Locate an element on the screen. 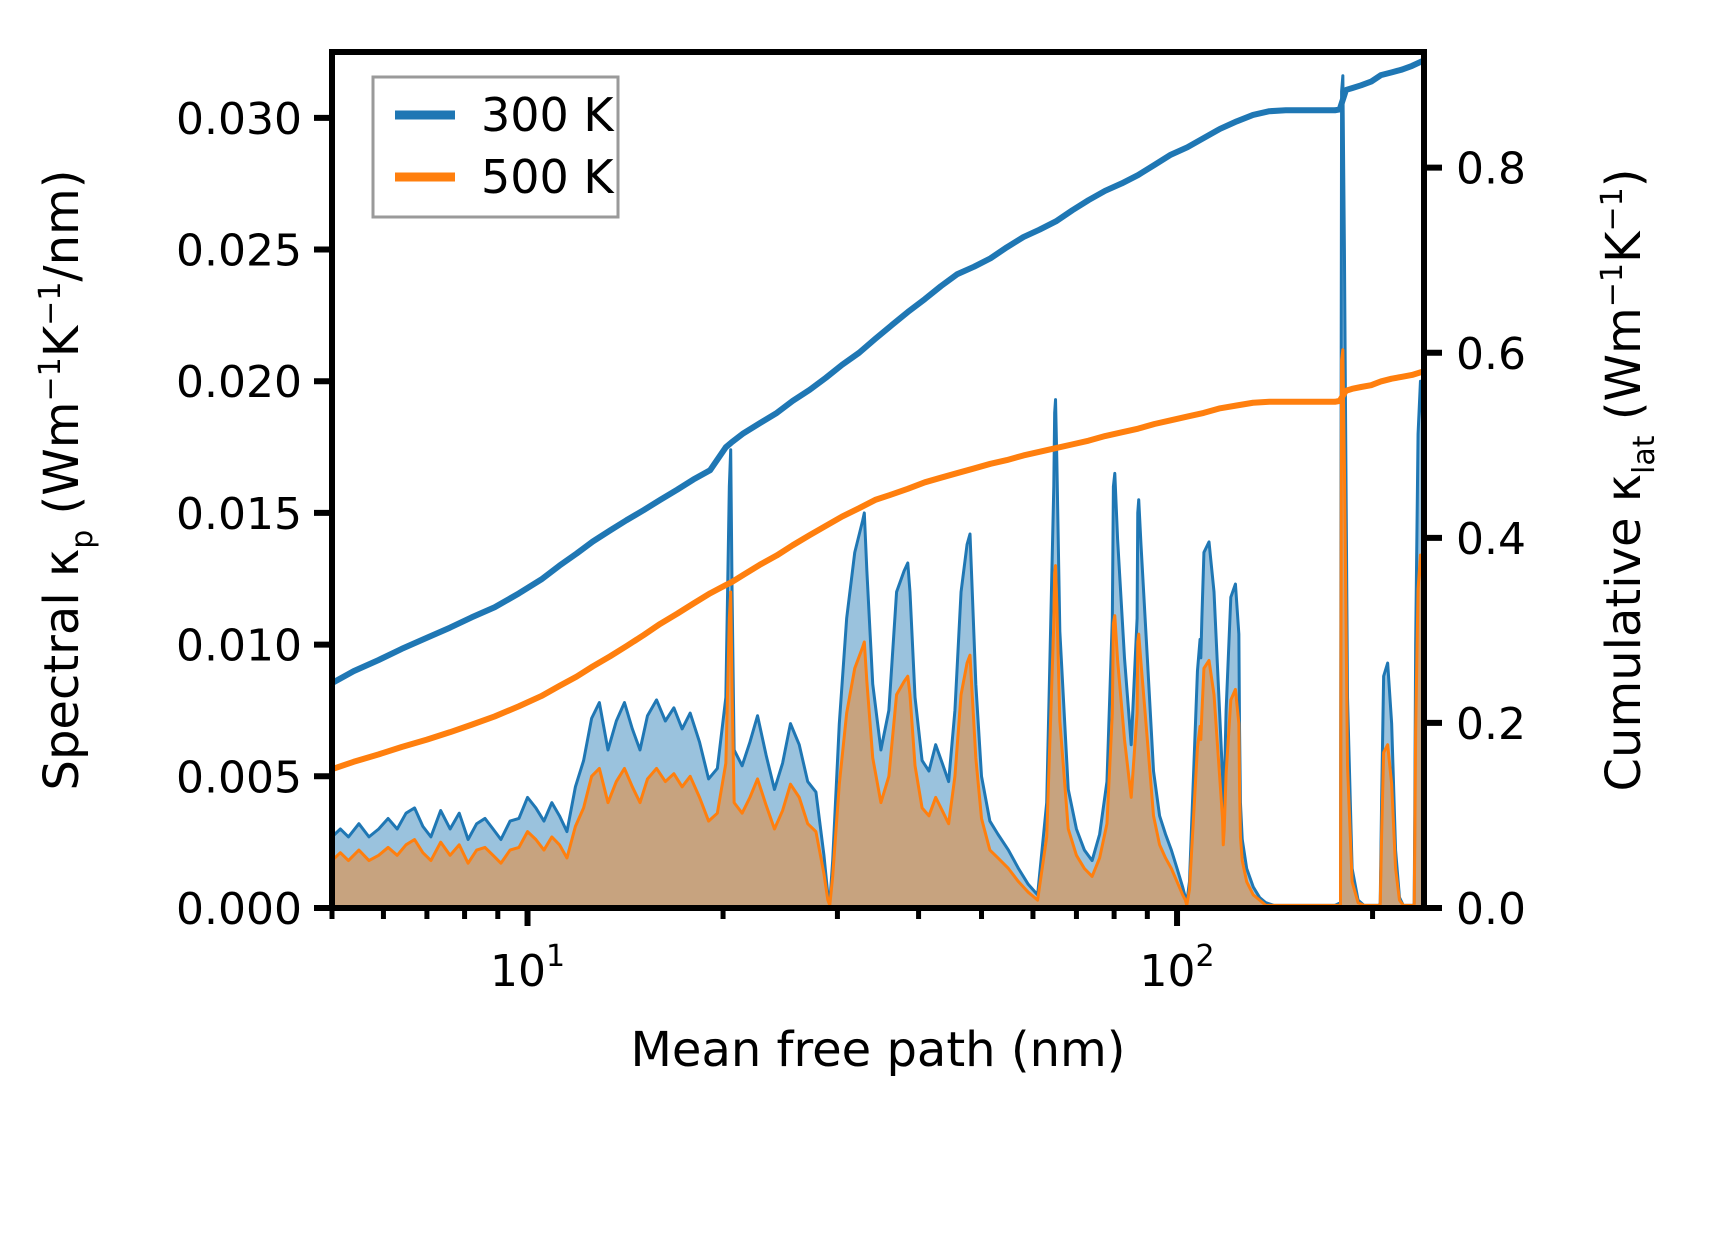 The height and width of the screenshot is (1254, 1716). ytick-label-left: 0.005 is located at coordinates (239, 777).